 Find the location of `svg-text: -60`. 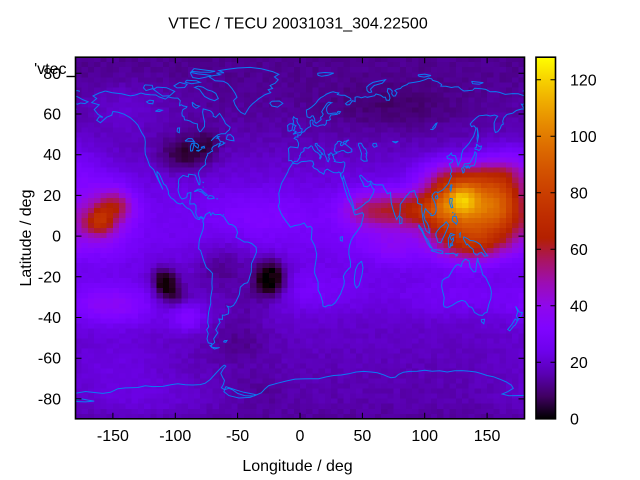

svg-text: -60 is located at coordinates (49, 359).